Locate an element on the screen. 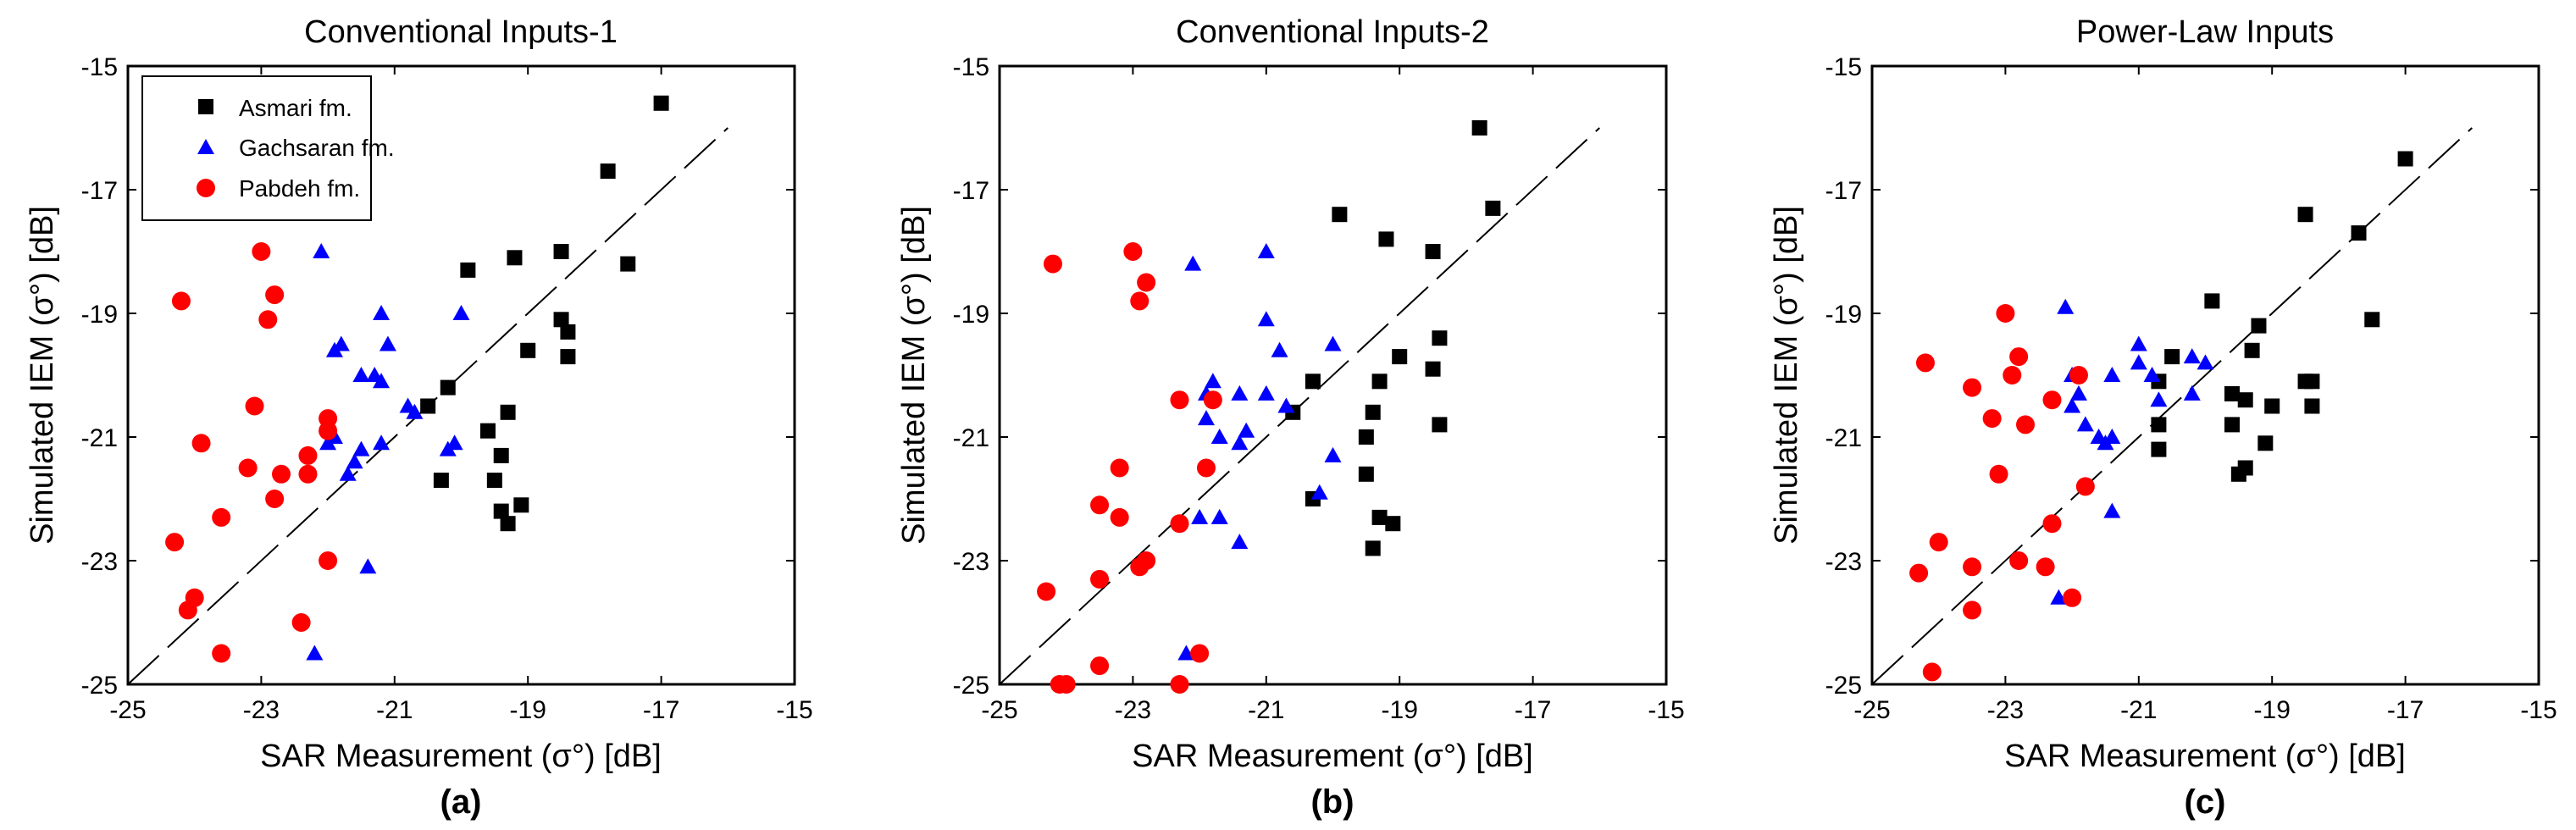 This screenshot has height=830, width=2576. panel-c-title: Power-Law Inputs is located at coordinates (2205, 32).